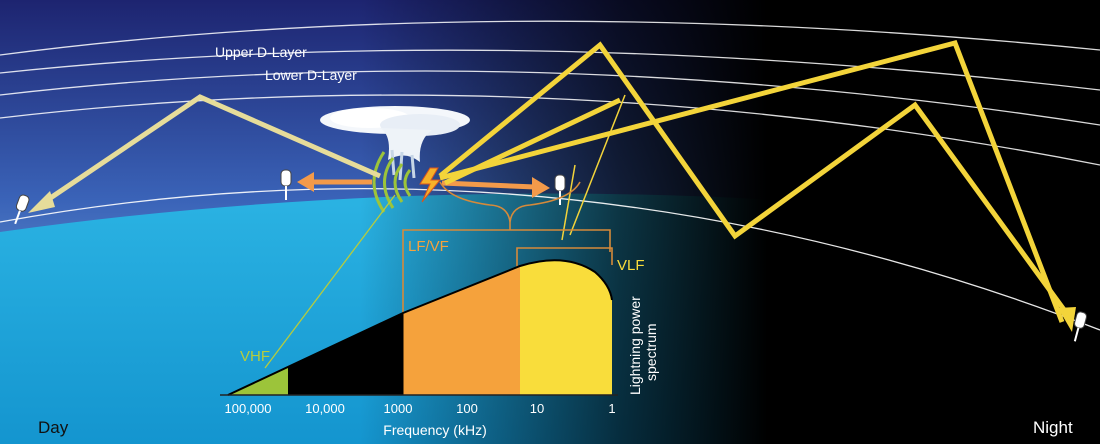 Image resolution: width=1100 pixels, height=444 pixels. I want to click on tick-1: 1, so click(611, 408).